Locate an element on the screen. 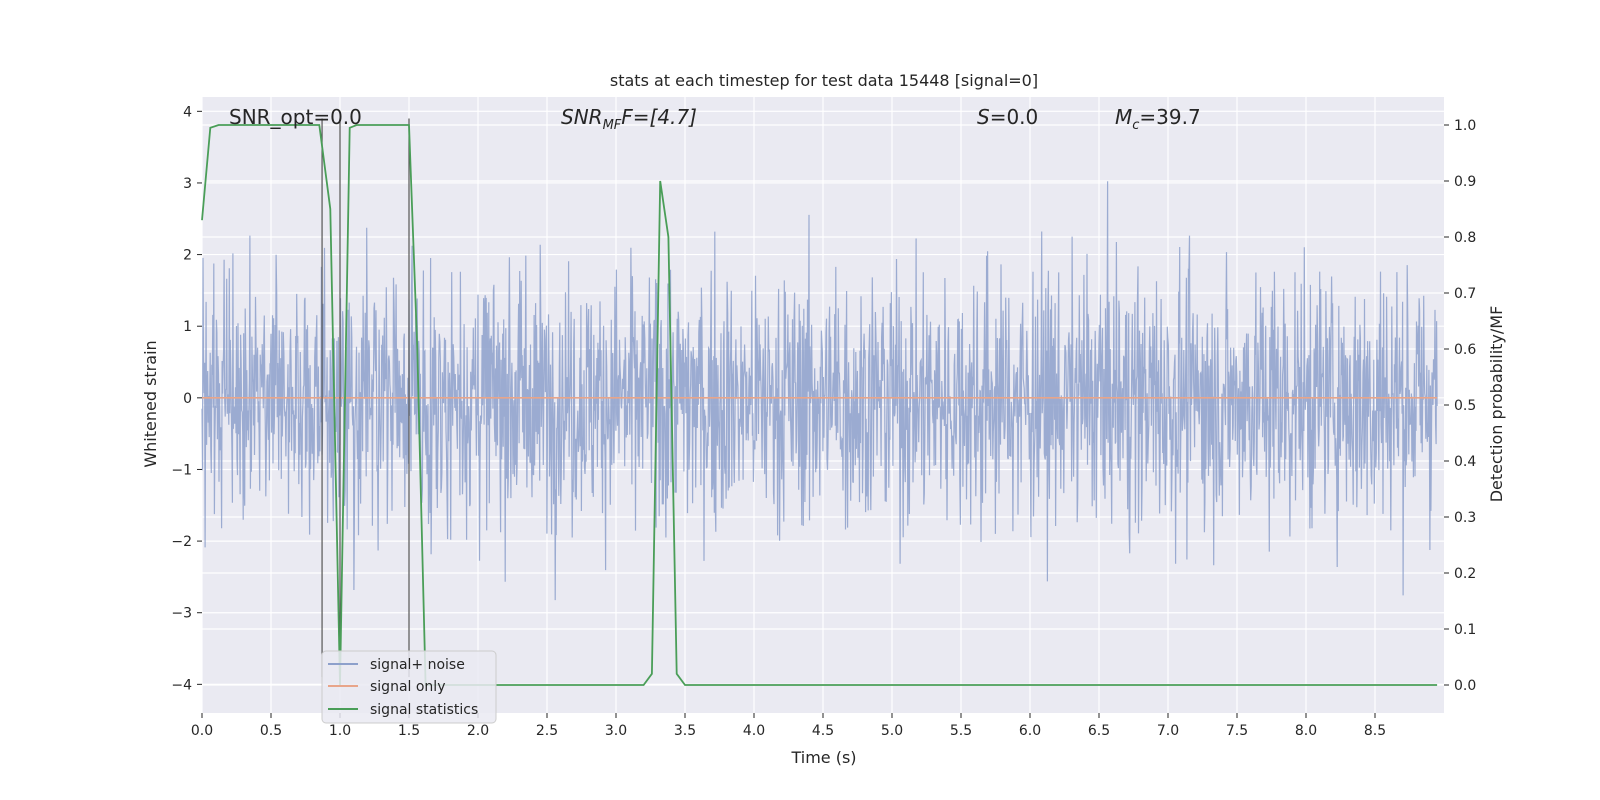 This screenshot has width=1600, height=800. y-ticks-right: 1.0 0.9 0.8 0.7 0.6 0.5 0.4 0.3 0.2 0.1 0.0 is located at coordinates (1460, 406).